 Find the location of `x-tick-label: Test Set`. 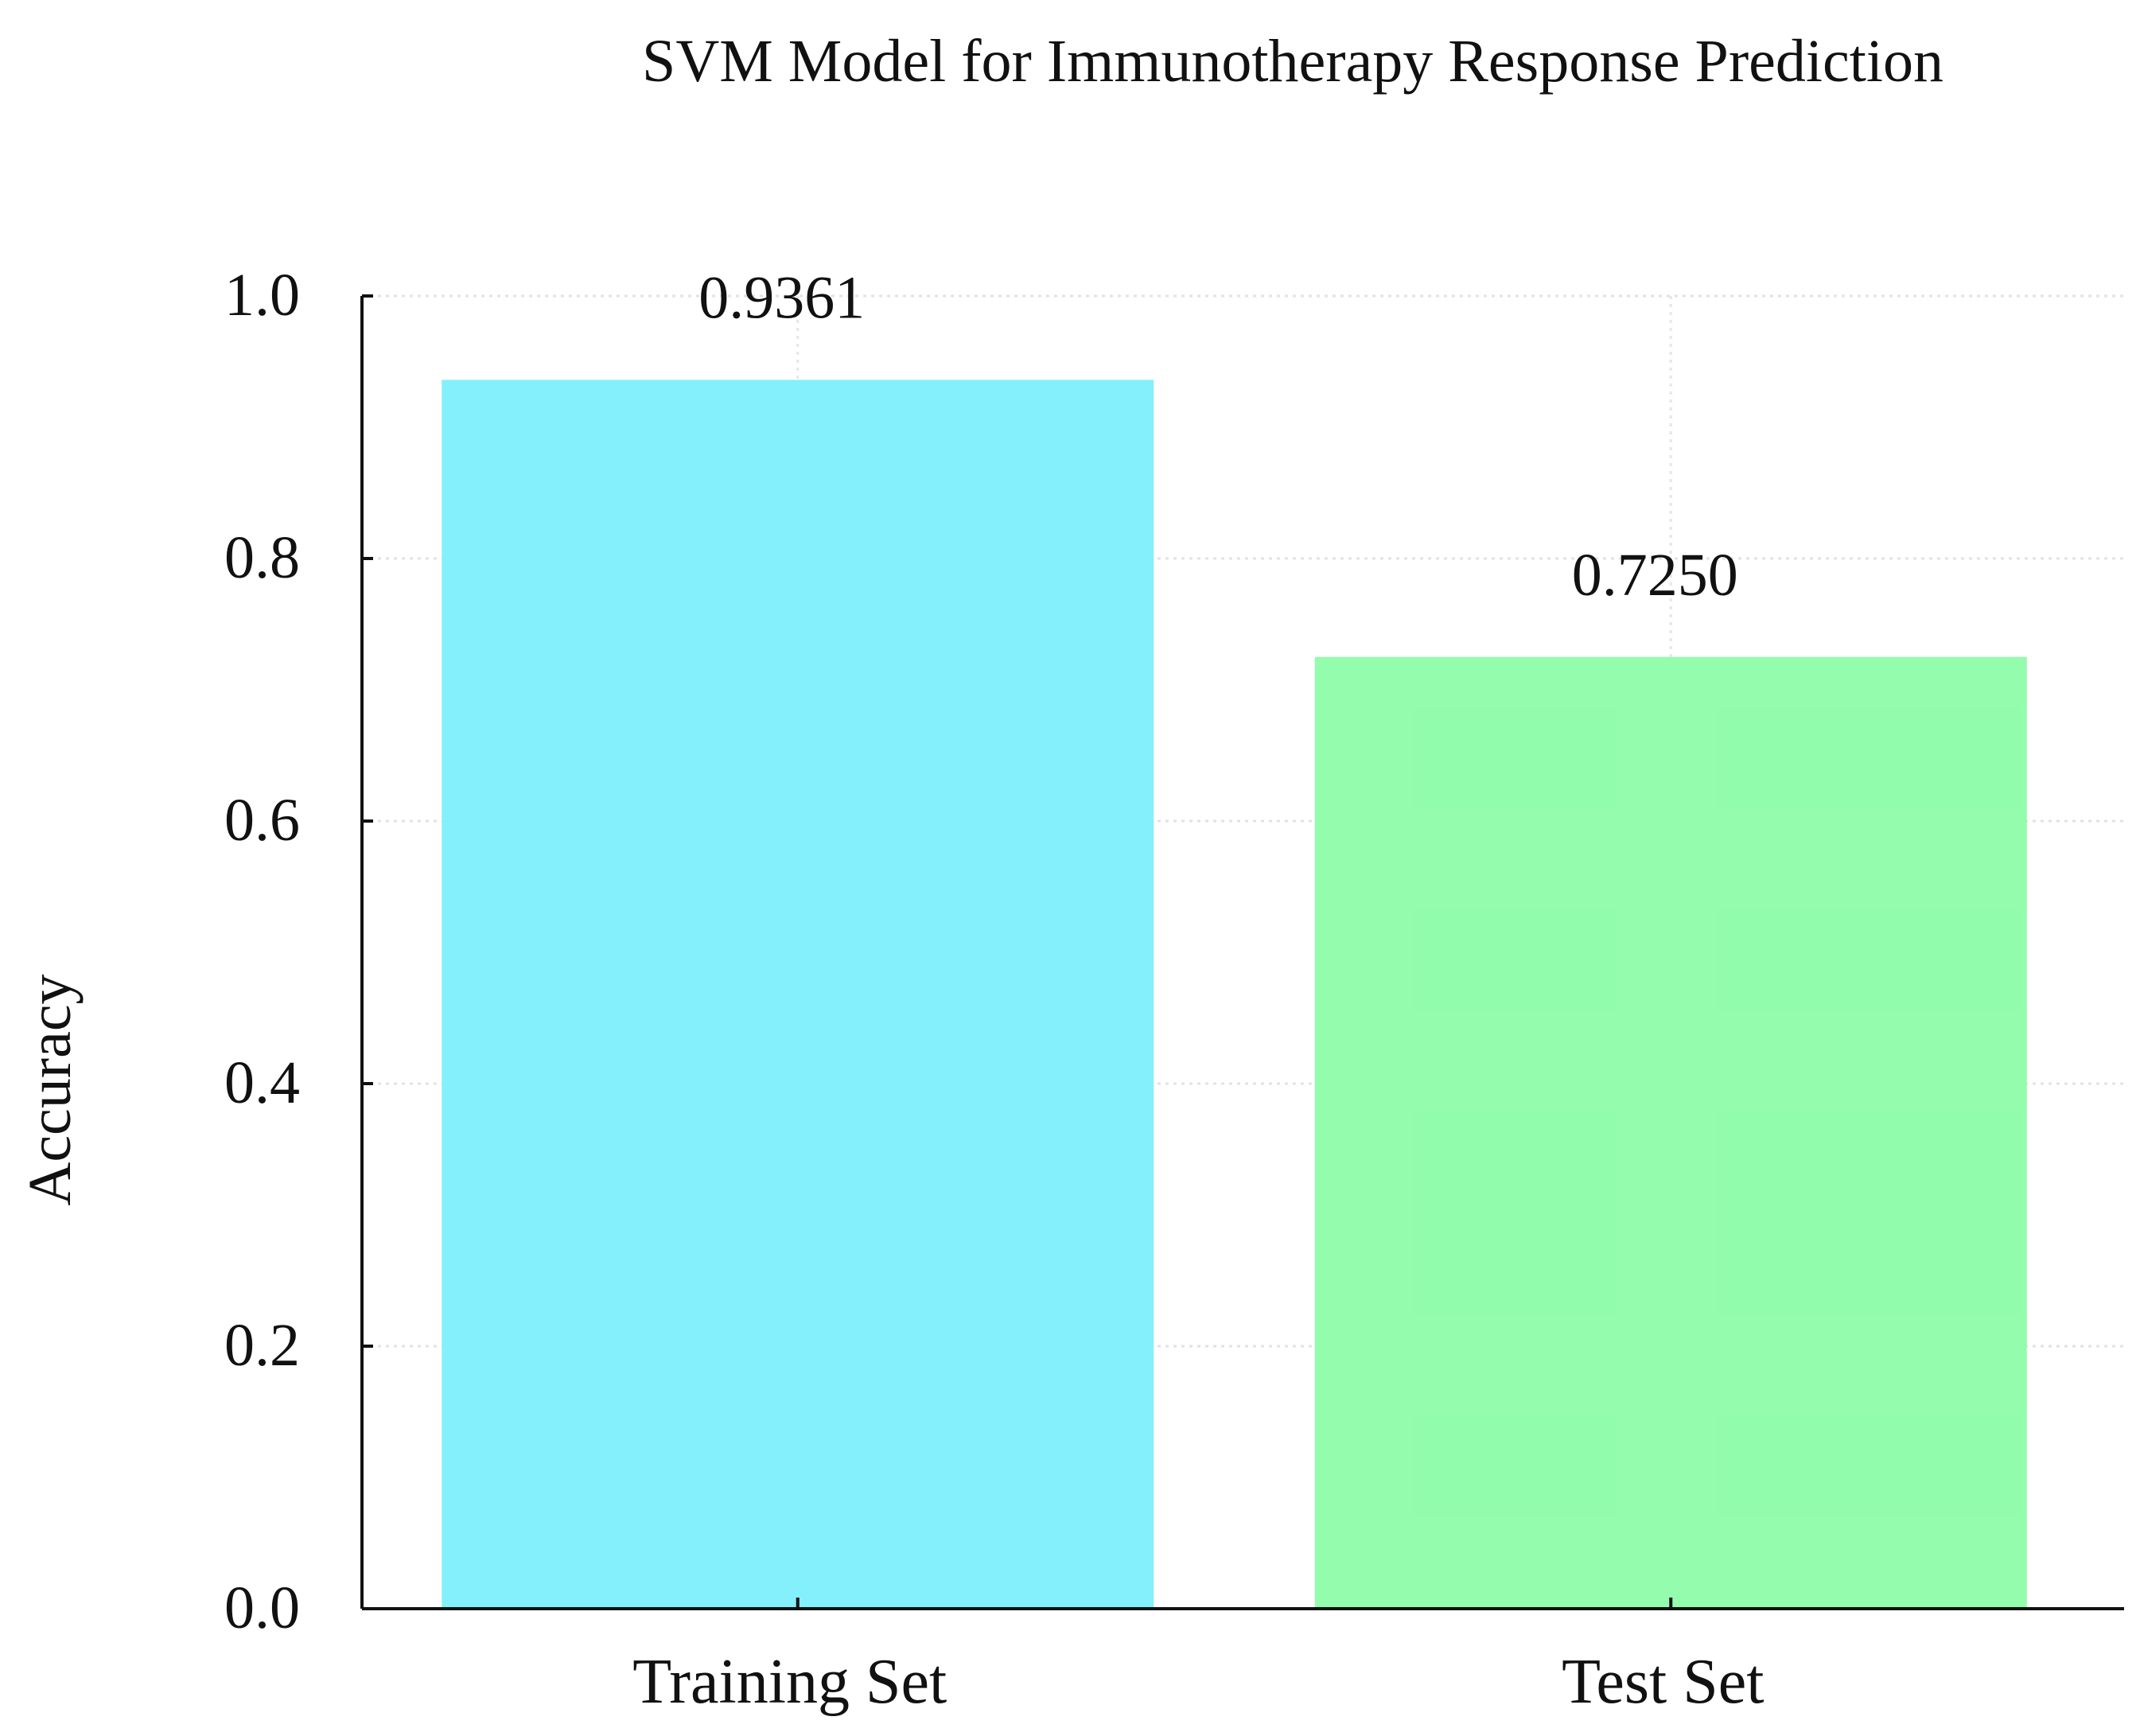

x-tick-label: Test Set is located at coordinates (1663, 1682).